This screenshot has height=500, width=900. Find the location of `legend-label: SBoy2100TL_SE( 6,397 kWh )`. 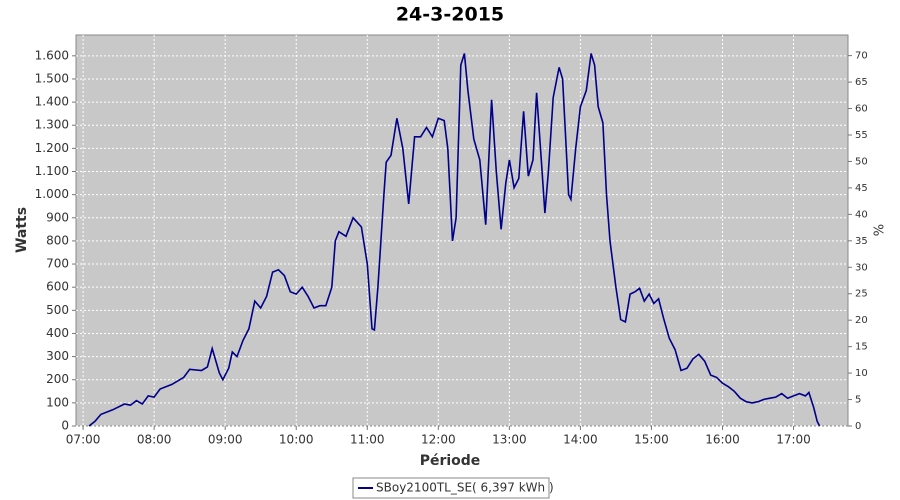

legend-label: SBoy2100TL_SE( 6,397 kWh ) is located at coordinates (465, 488).